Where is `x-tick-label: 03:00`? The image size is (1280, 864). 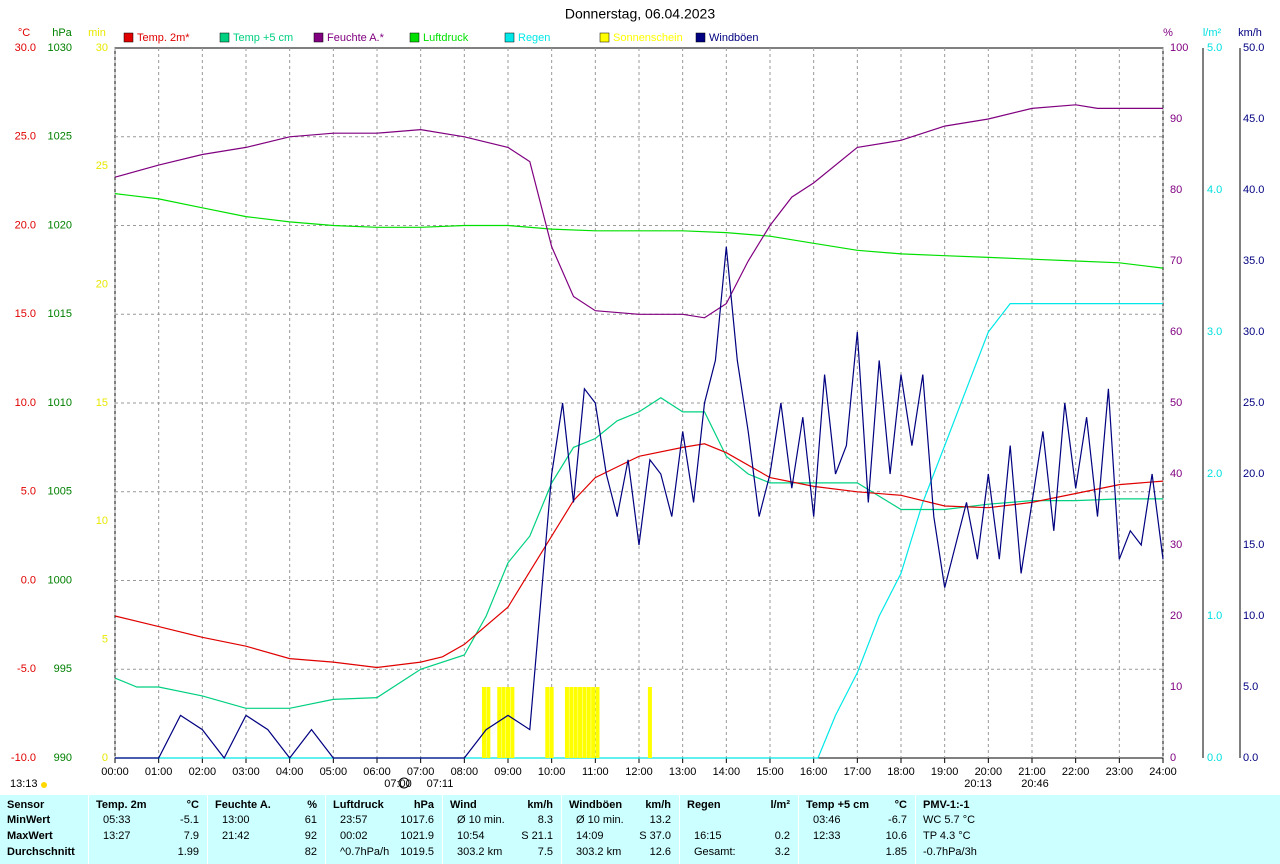 x-tick-label: 03:00 is located at coordinates (246, 772).